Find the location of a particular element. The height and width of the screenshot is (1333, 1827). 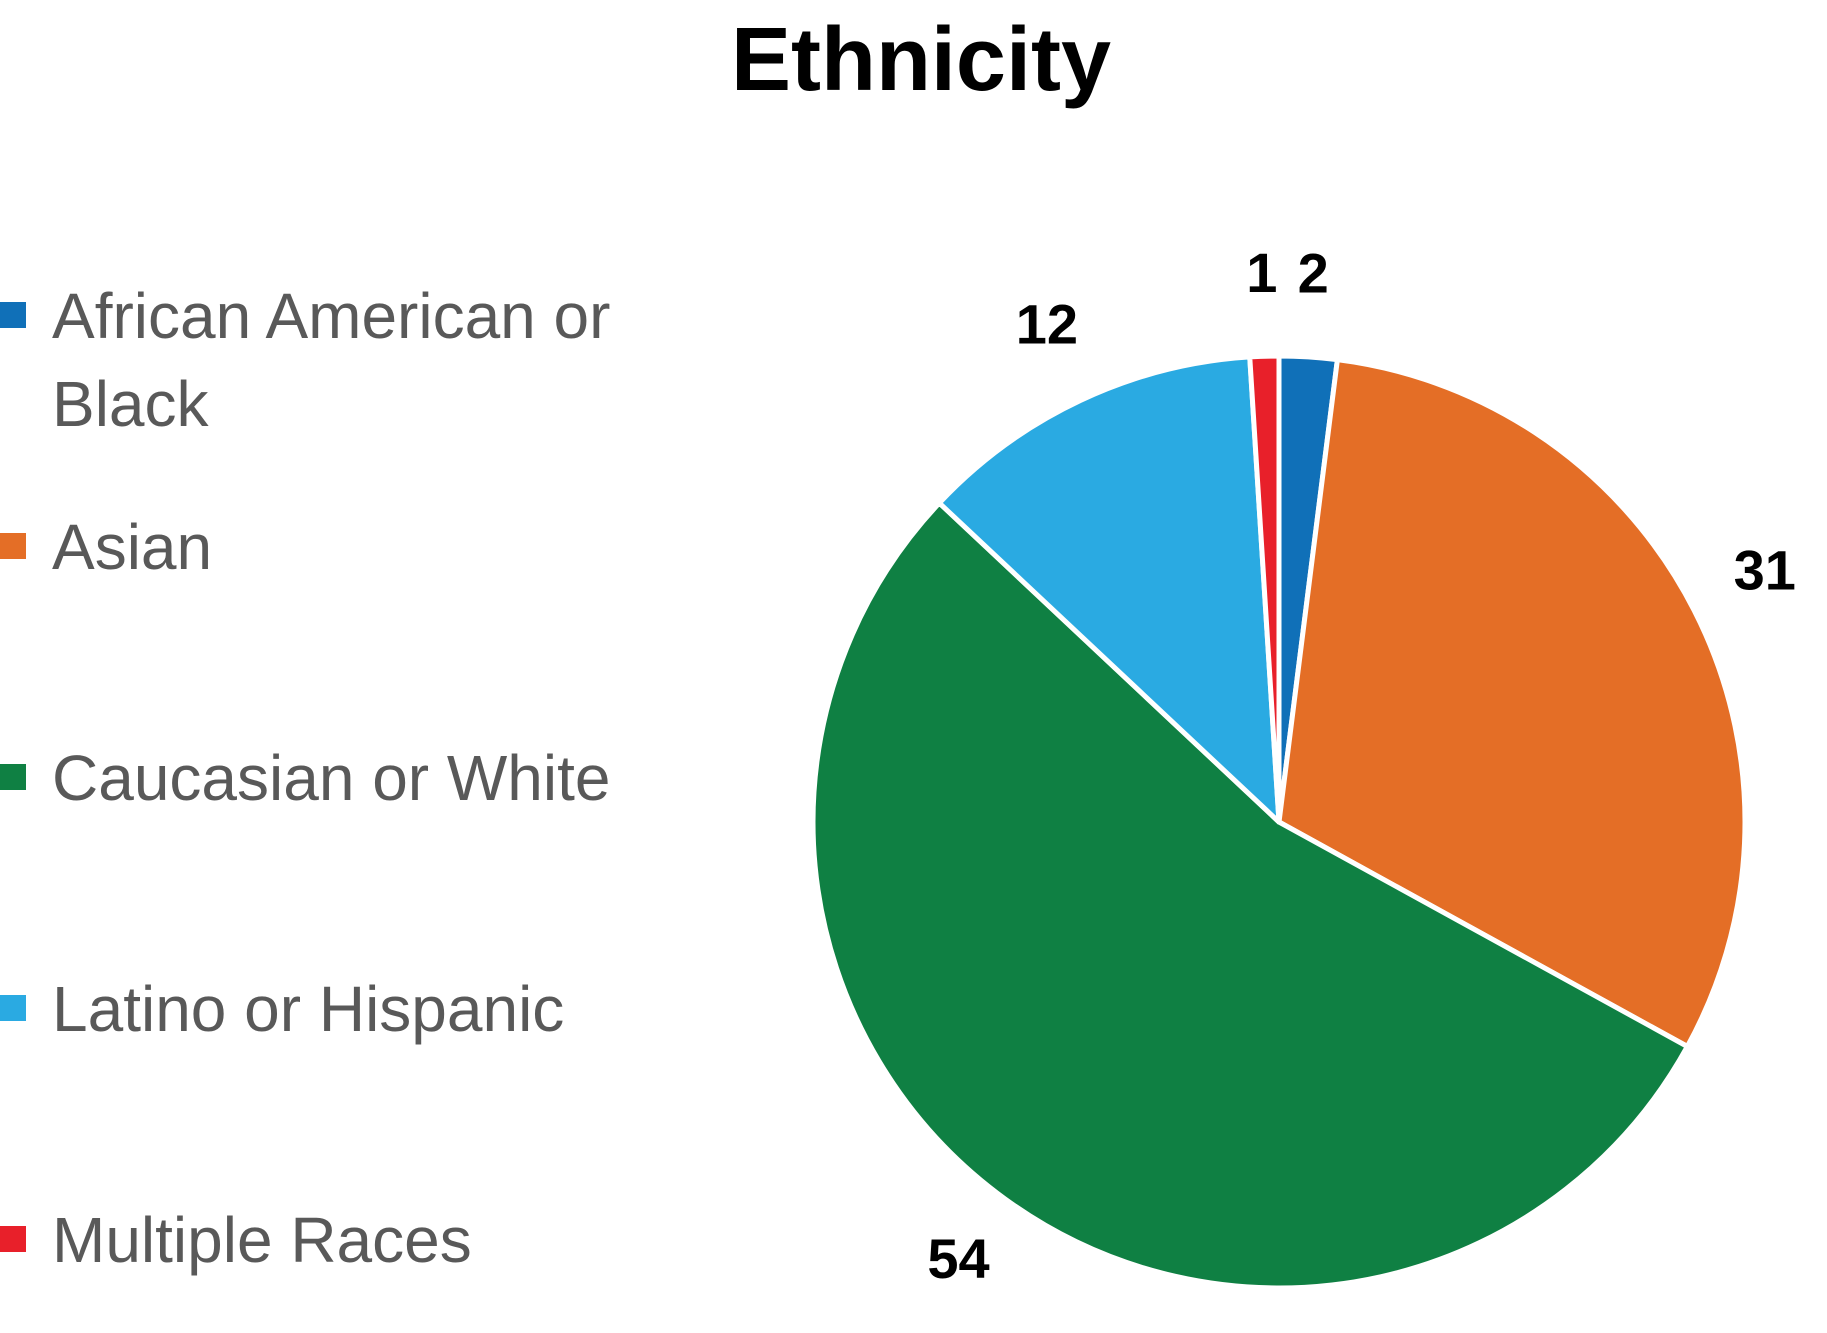

legend-item: Caucasian or White is located at coordinates (306, 778).